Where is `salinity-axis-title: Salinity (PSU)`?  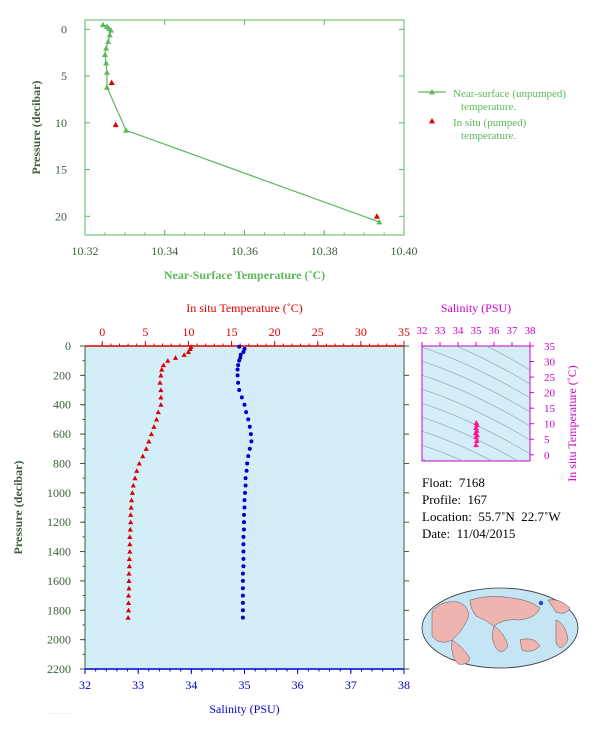 salinity-axis-title: Salinity (PSU) is located at coordinates (244, 709).